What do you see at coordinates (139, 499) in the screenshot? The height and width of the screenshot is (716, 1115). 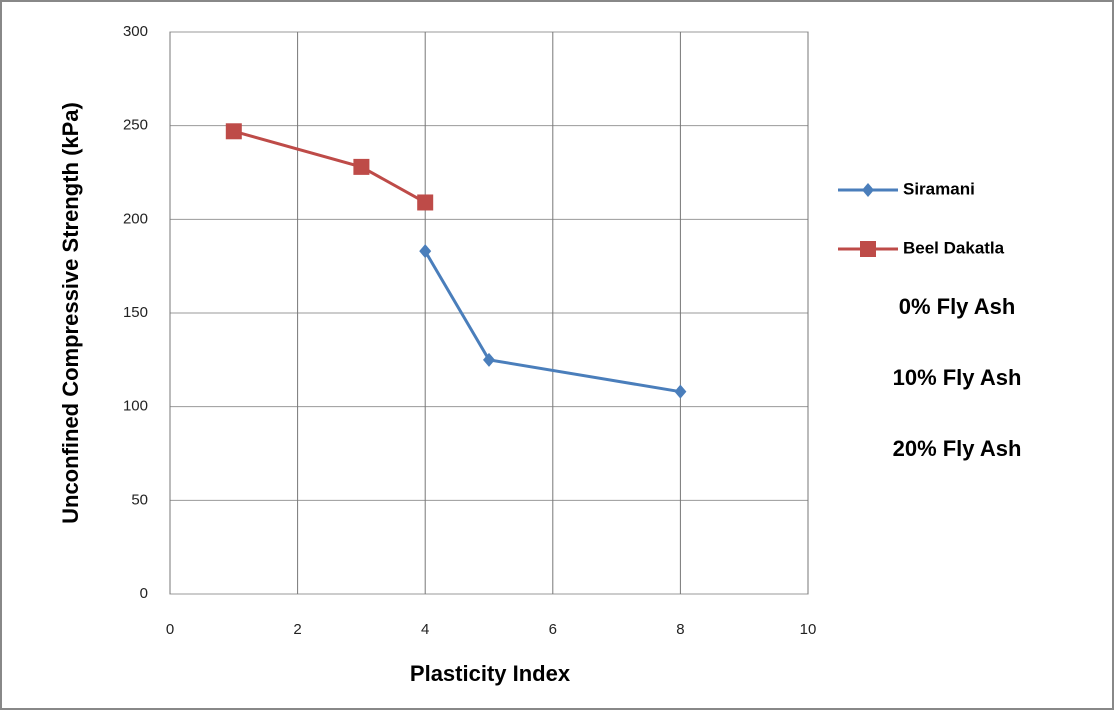 I see `y-tick-label: 50` at bounding box center [139, 499].